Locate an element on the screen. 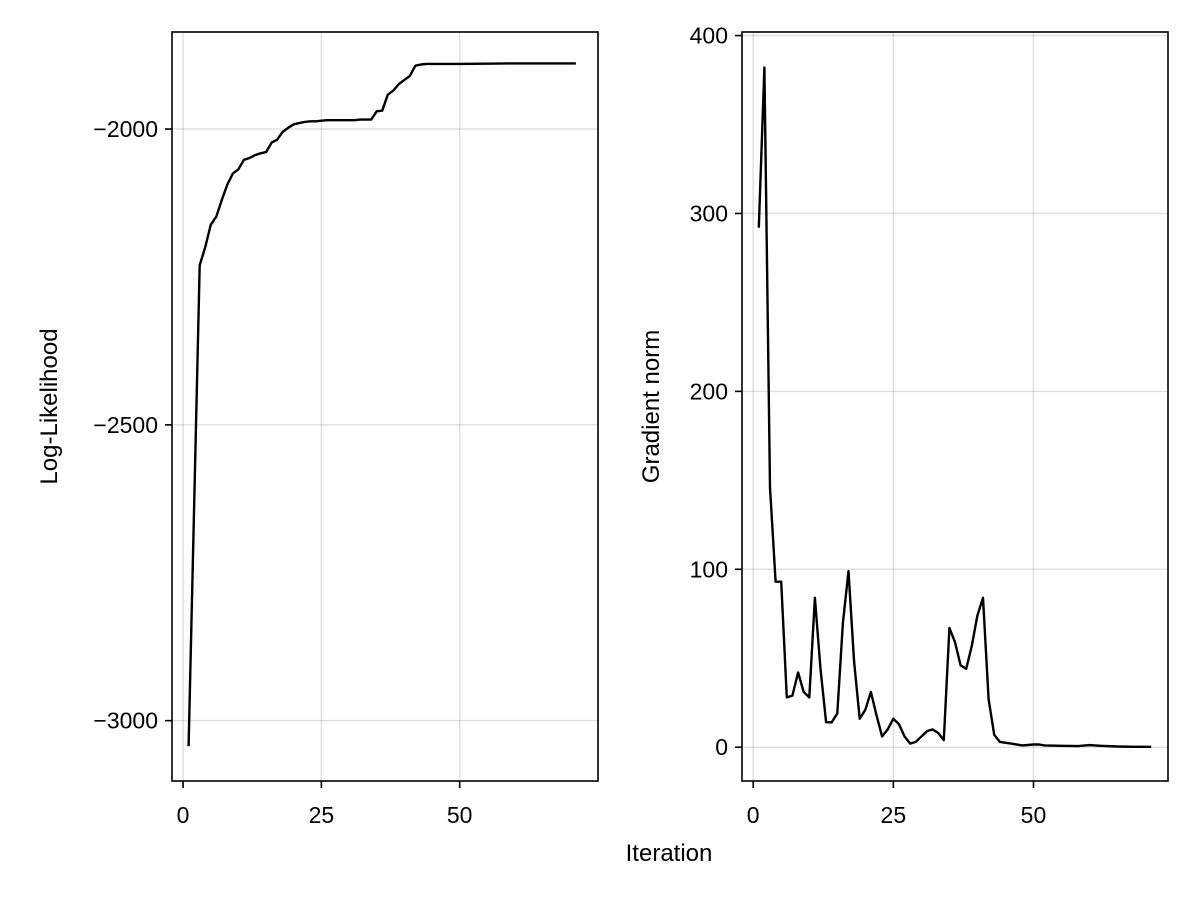 Image resolution: width=1200 pixels, height=900 pixels. gradient-norm-y-tick-label: 0 is located at coordinates (721, 747).